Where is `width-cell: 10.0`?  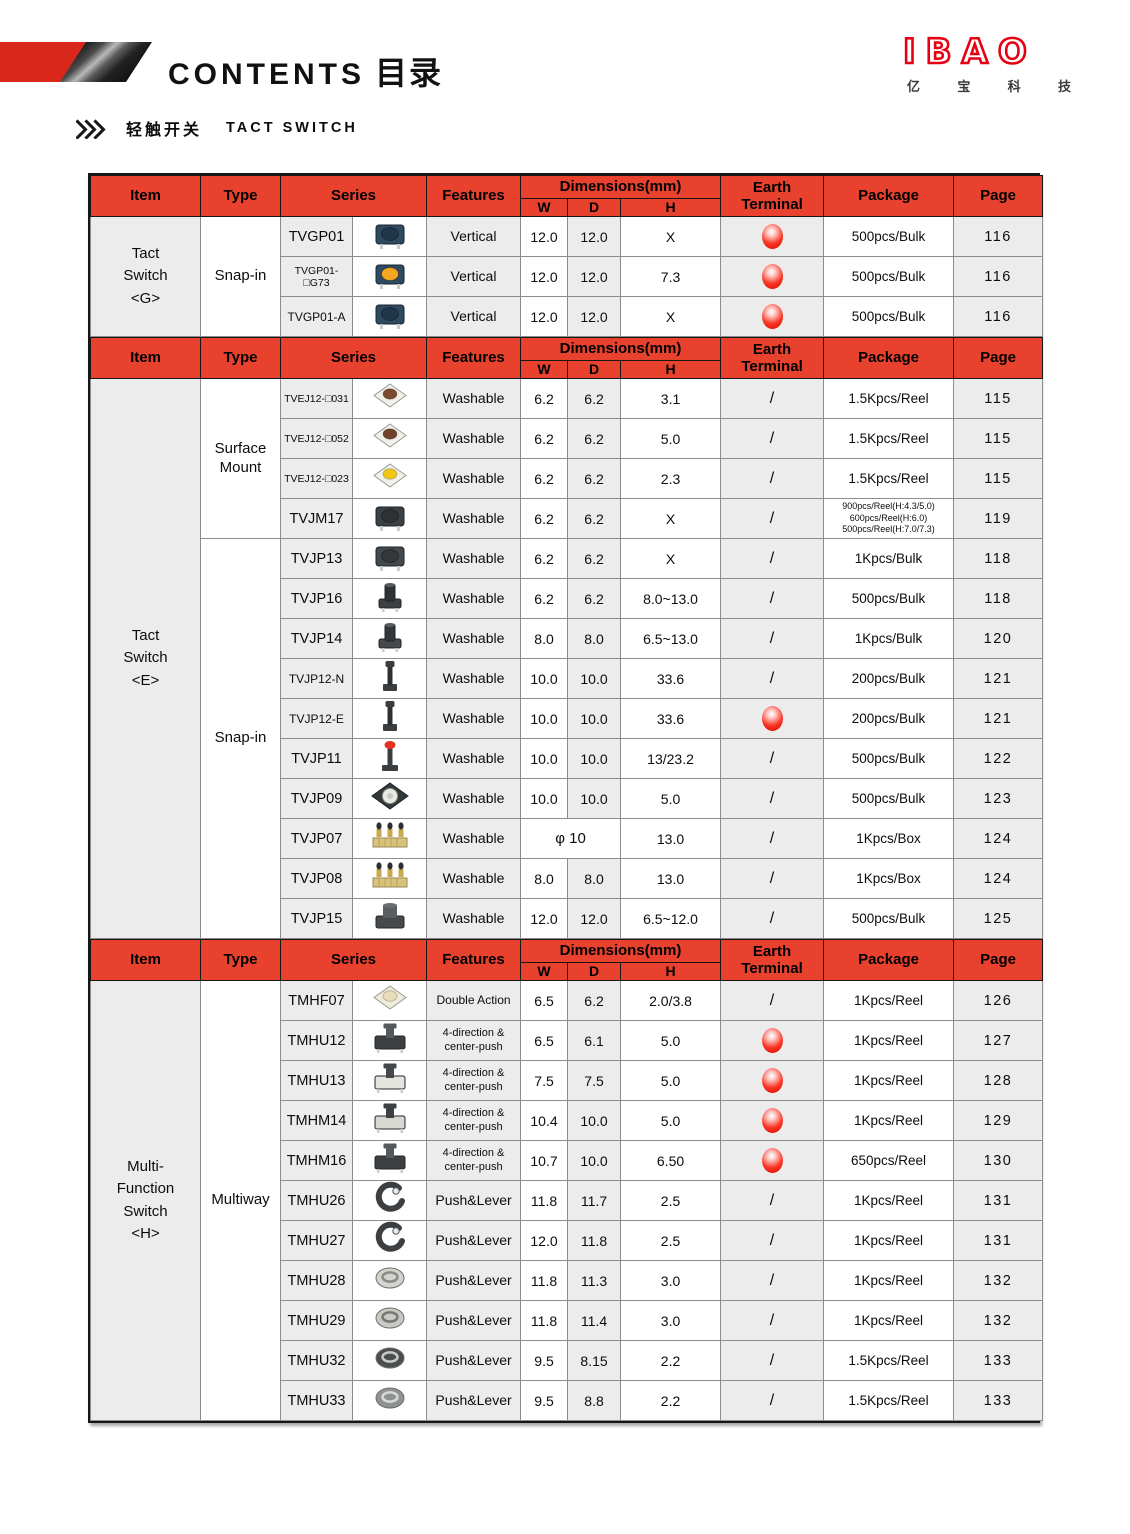
width-cell: 10.0 is located at coordinates (544, 758).